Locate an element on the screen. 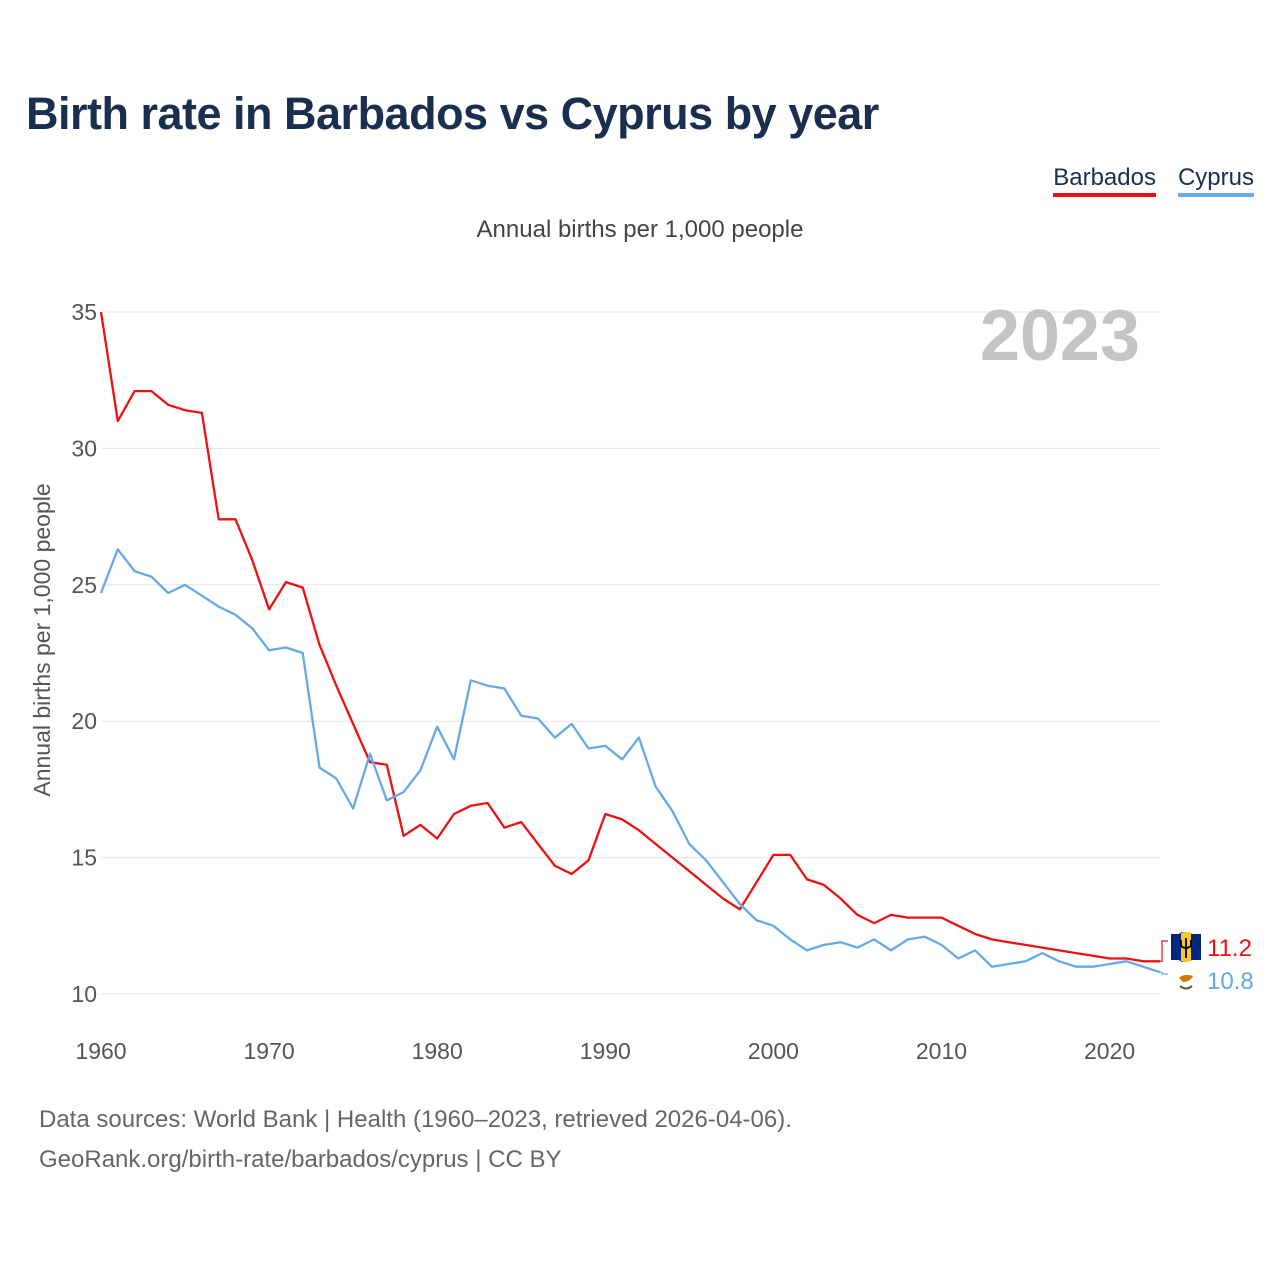  y-tick-label-15: 15 is located at coordinates (84, 858).